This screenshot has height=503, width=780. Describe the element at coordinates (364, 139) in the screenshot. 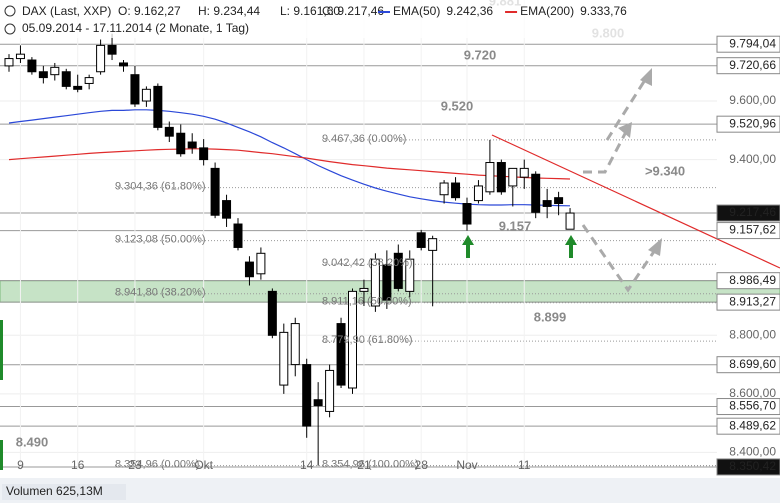

I see `fib-label: 9.467,36 (0.00%)` at that location.